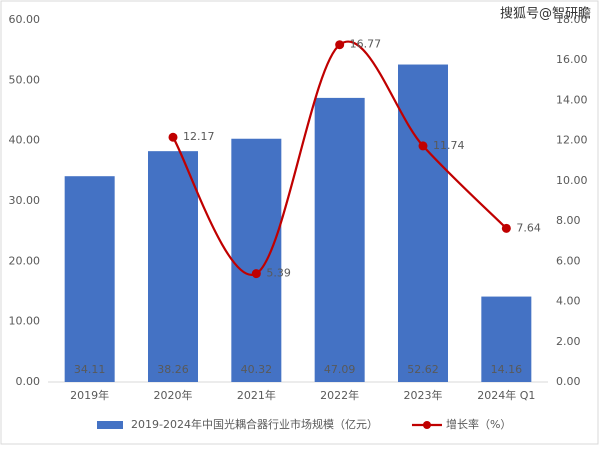  What do you see at coordinates (478, 424) in the screenshot?
I see `legend-label: 增长率（%）` at bounding box center [478, 424].